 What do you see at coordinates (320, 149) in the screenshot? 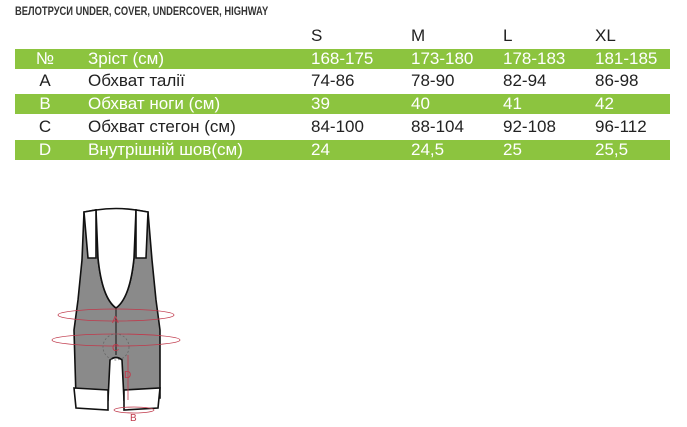
I see `cell: 24` at bounding box center [320, 149].